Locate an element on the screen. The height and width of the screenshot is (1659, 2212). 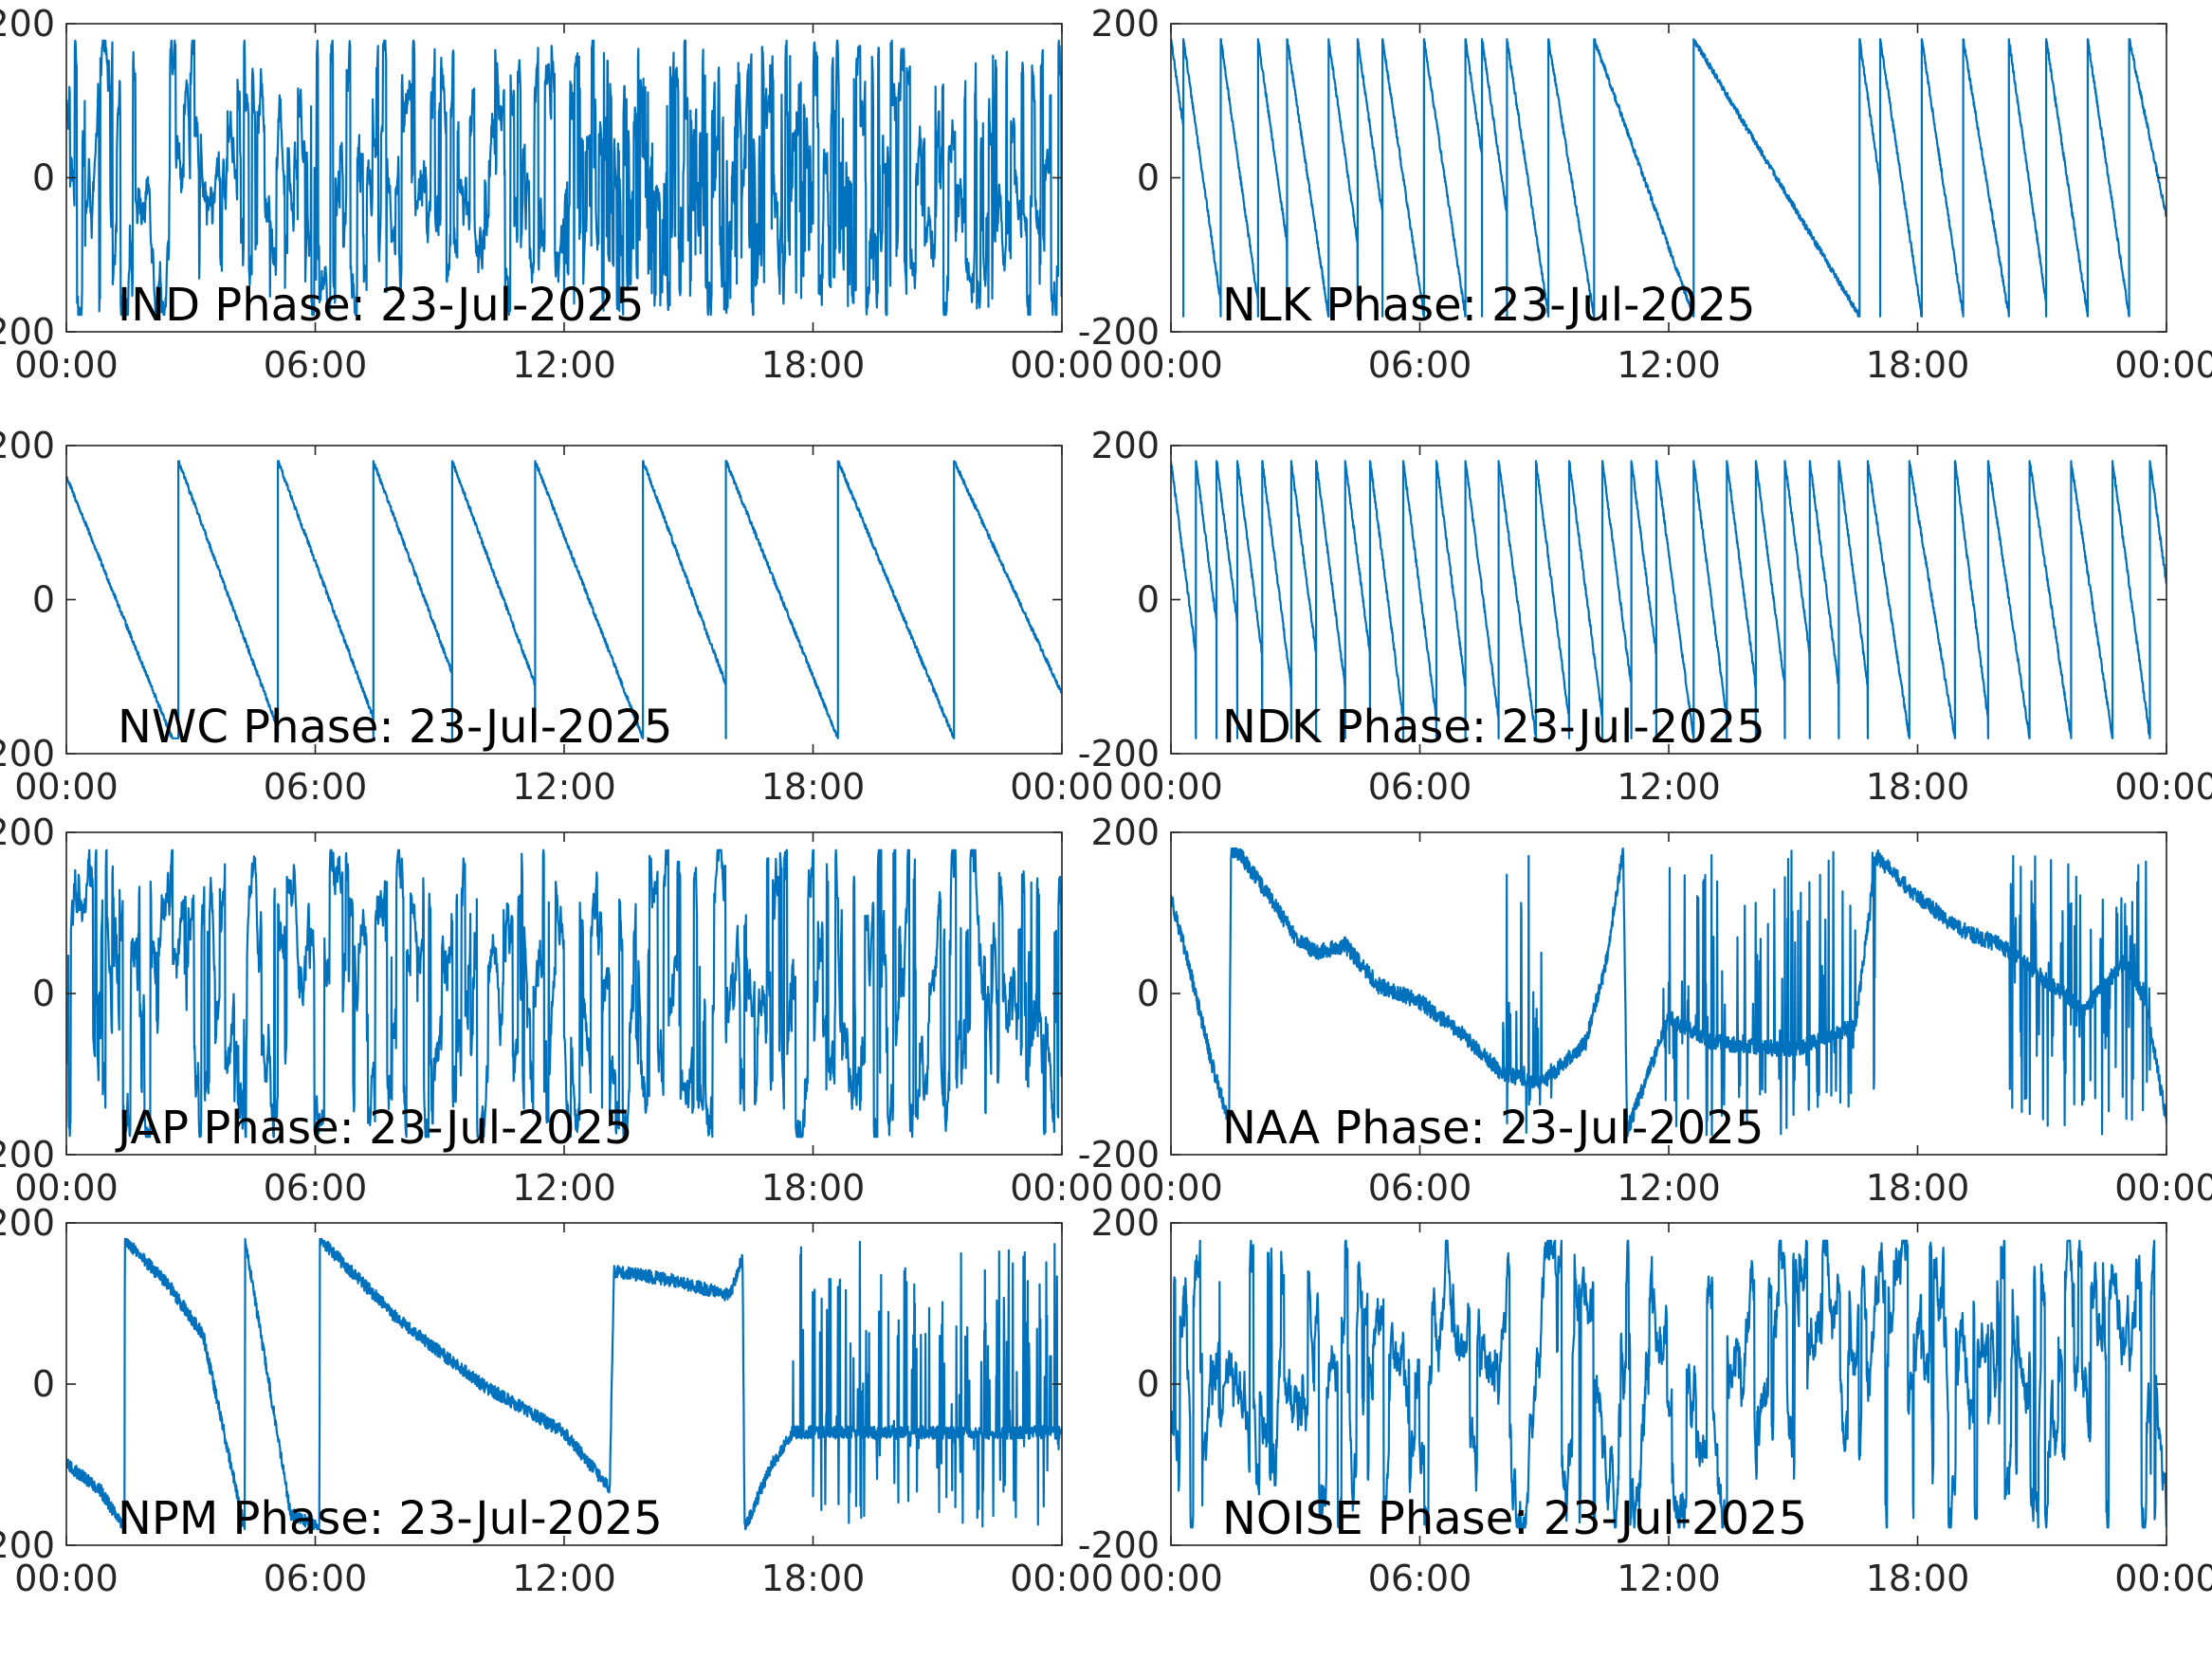
panel-label: NDK Phase: 23-Jul-2025 is located at coordinates (1493, 727).